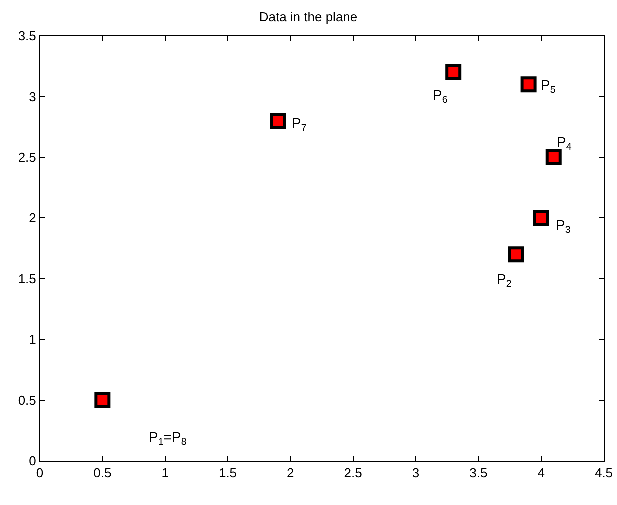 This screenshot has height=505, width=617. Describe the element at coordinates (479, 473) in the screenshot. I see `x-tick-label: 3.5` at that location.